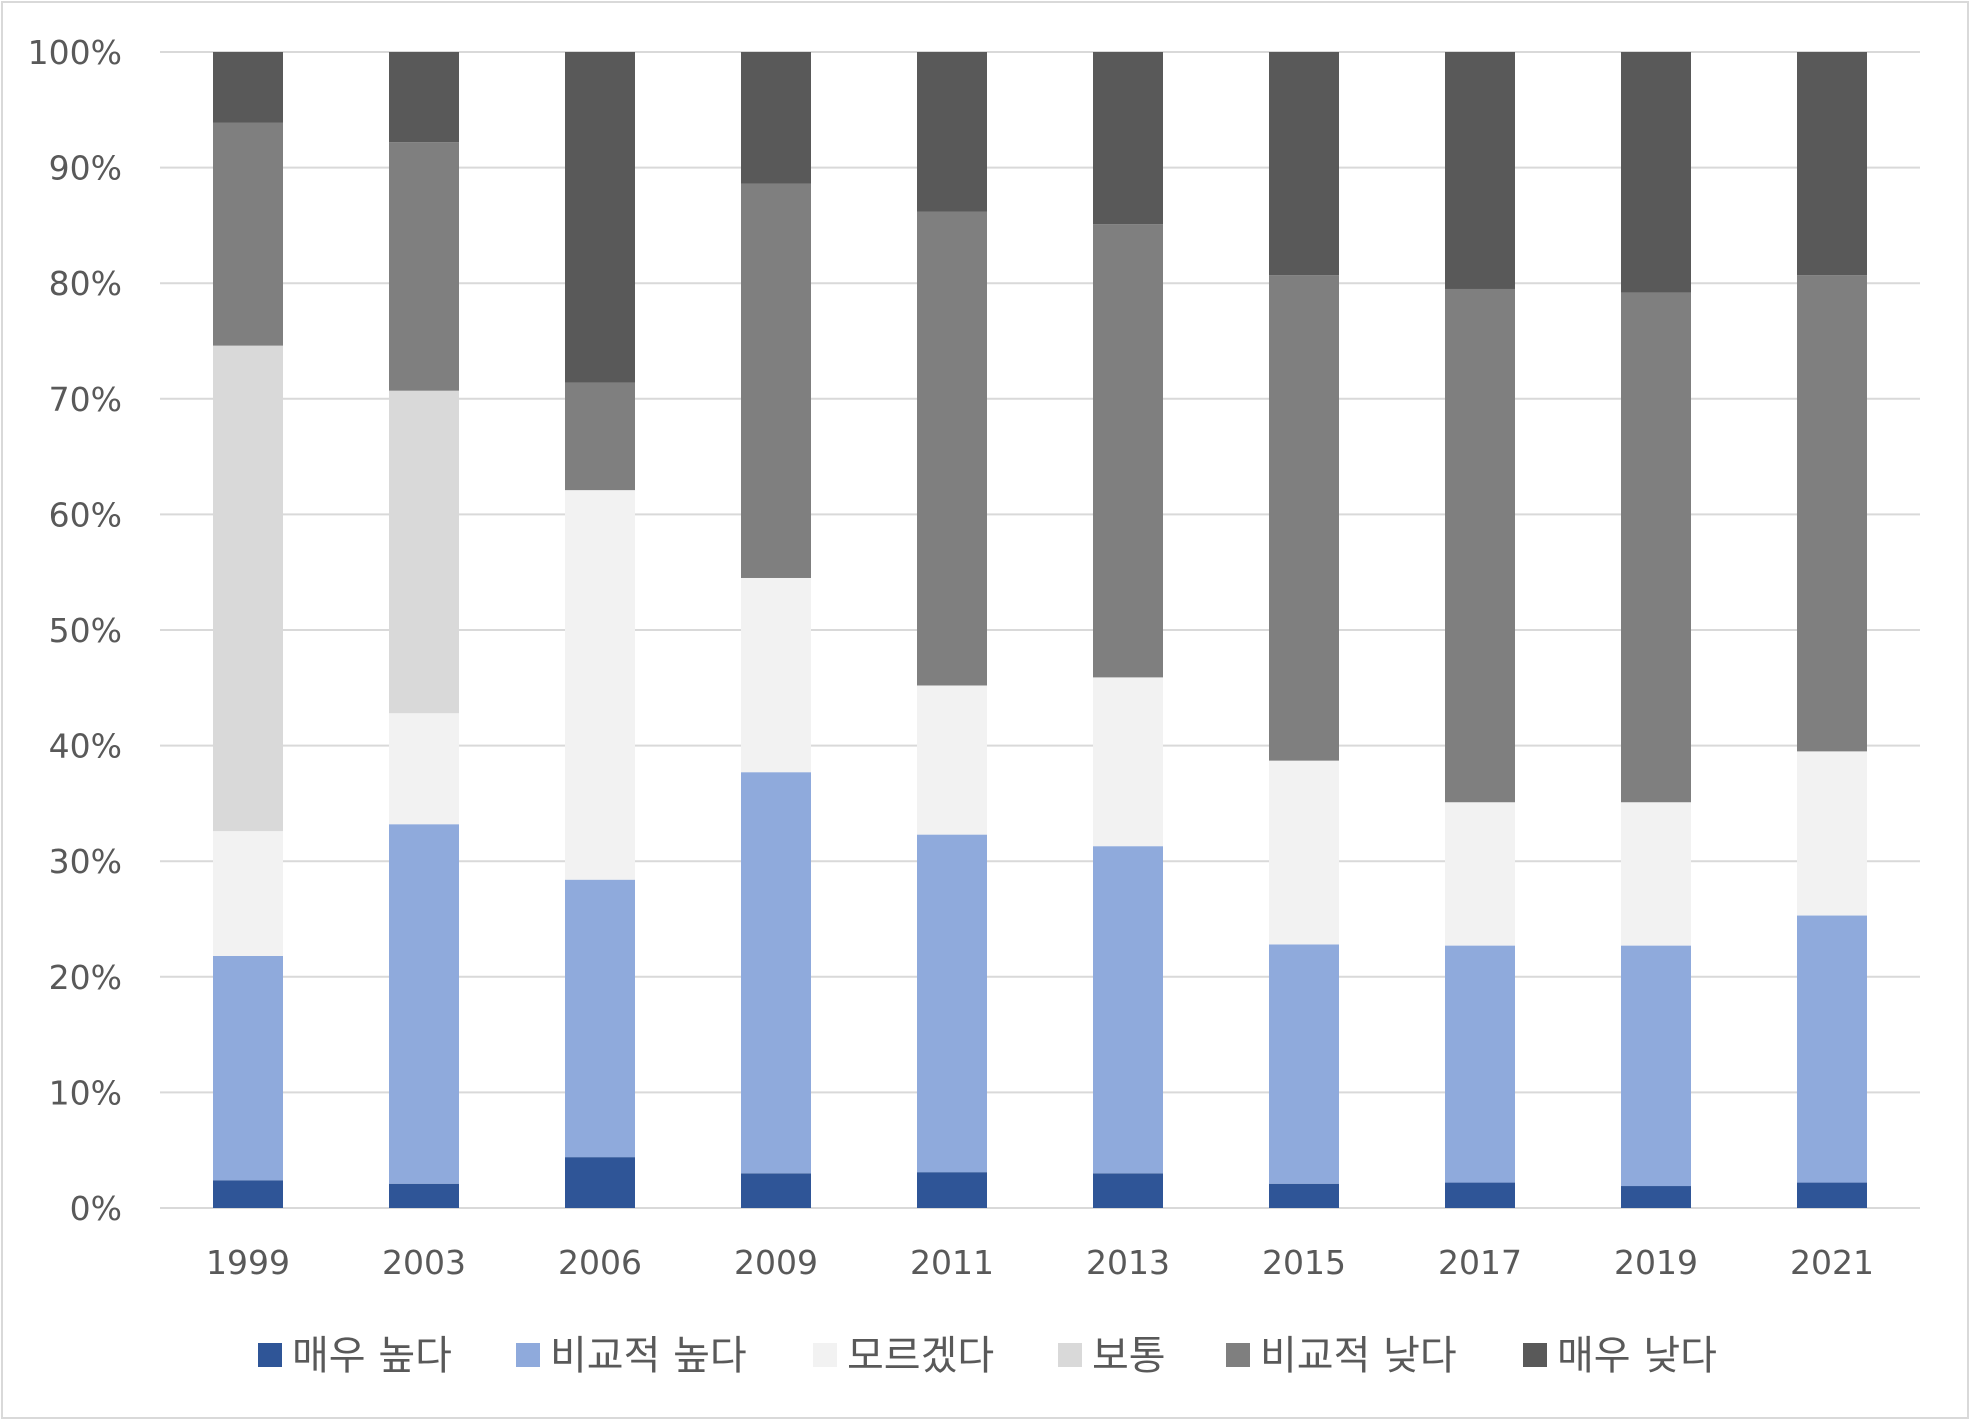  Describe the element at coordinates (372, 1356) in the screenshot. I see `legend-label: 매우 높다` at that location.